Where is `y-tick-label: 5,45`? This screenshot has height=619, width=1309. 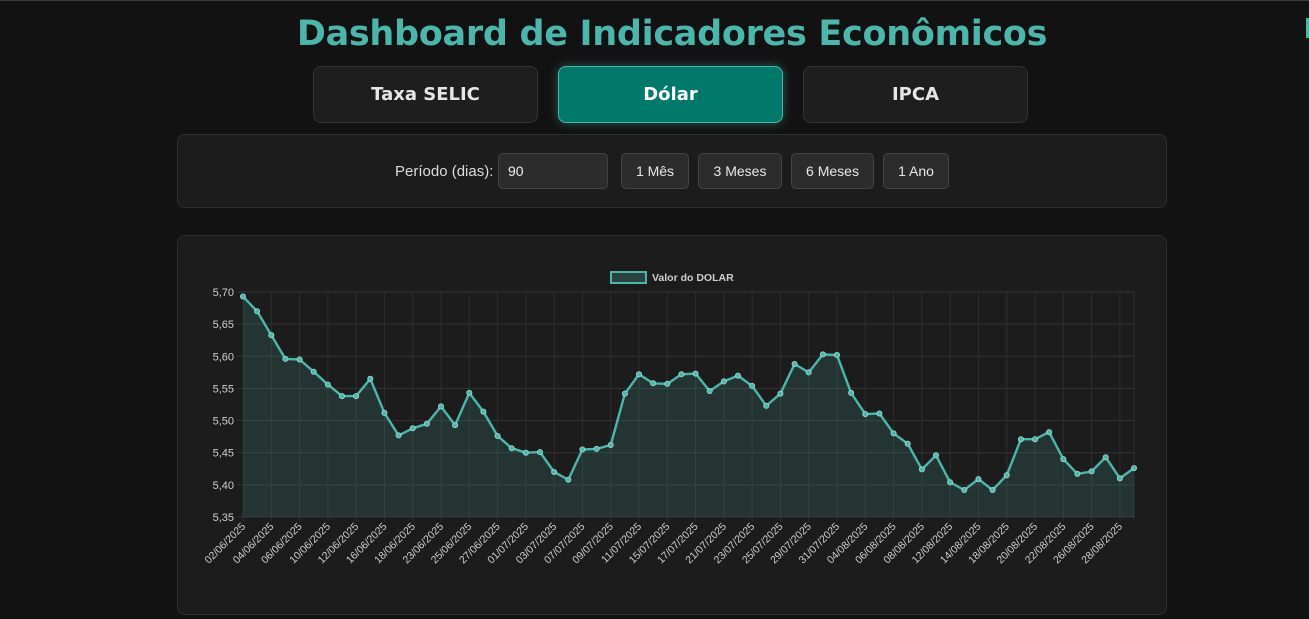 y-tick-label: 5,45 is located at coordinates (223, 454).